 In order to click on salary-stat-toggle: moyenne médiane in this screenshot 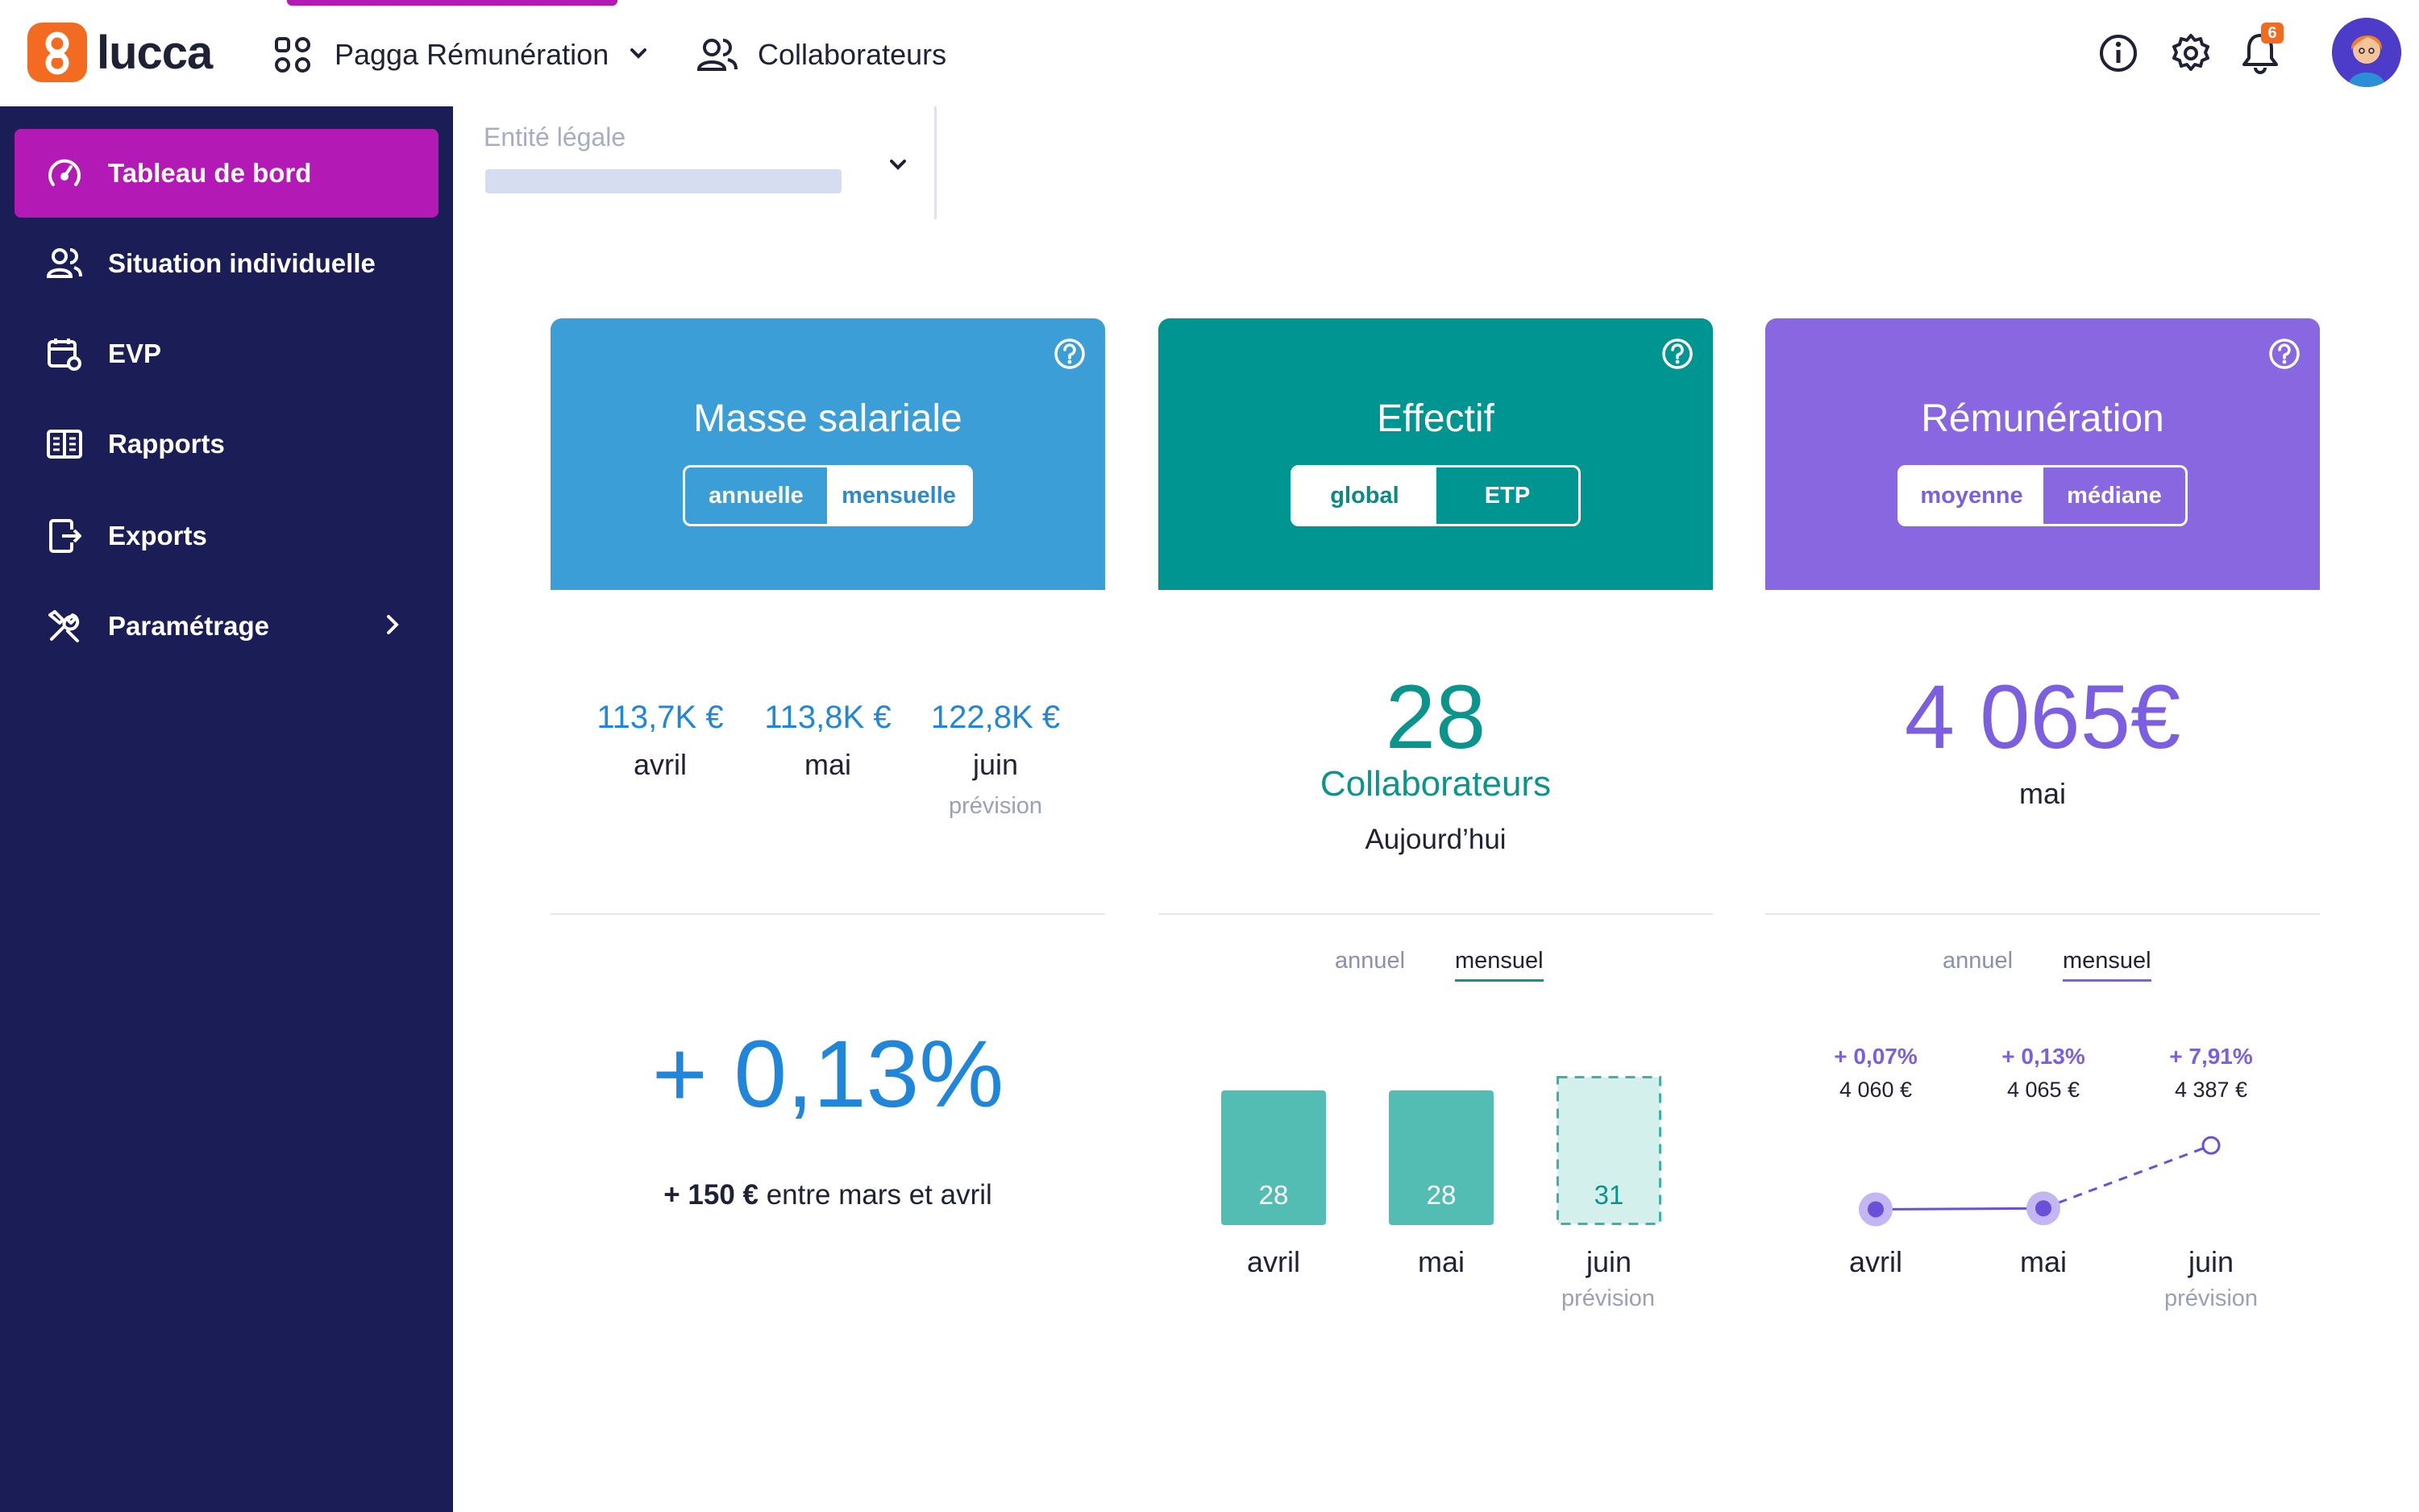, I will do `click(2042, 495)`.